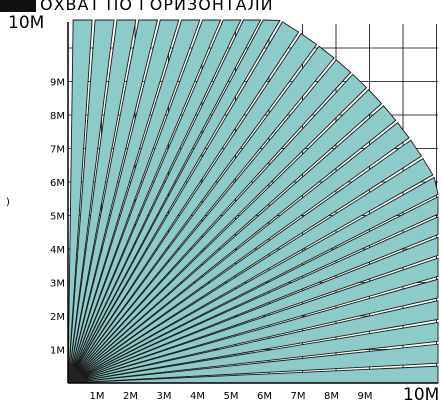 The height and width of the screenshot is (405, 443). What do you see at coordinates (264, 396) in the screenshot?
I see `x-tick-label: 6М` at bounding box center [264, 396].